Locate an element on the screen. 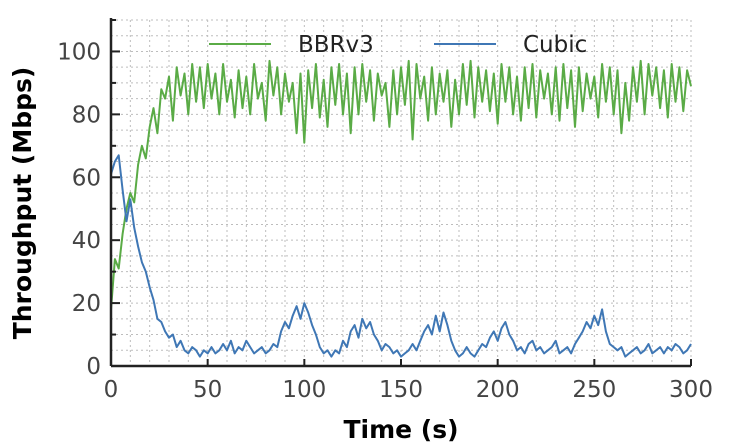 The width and height of the screenshot is (731, 448). x-tick-label: 50 is located at coordinates (207, 390).